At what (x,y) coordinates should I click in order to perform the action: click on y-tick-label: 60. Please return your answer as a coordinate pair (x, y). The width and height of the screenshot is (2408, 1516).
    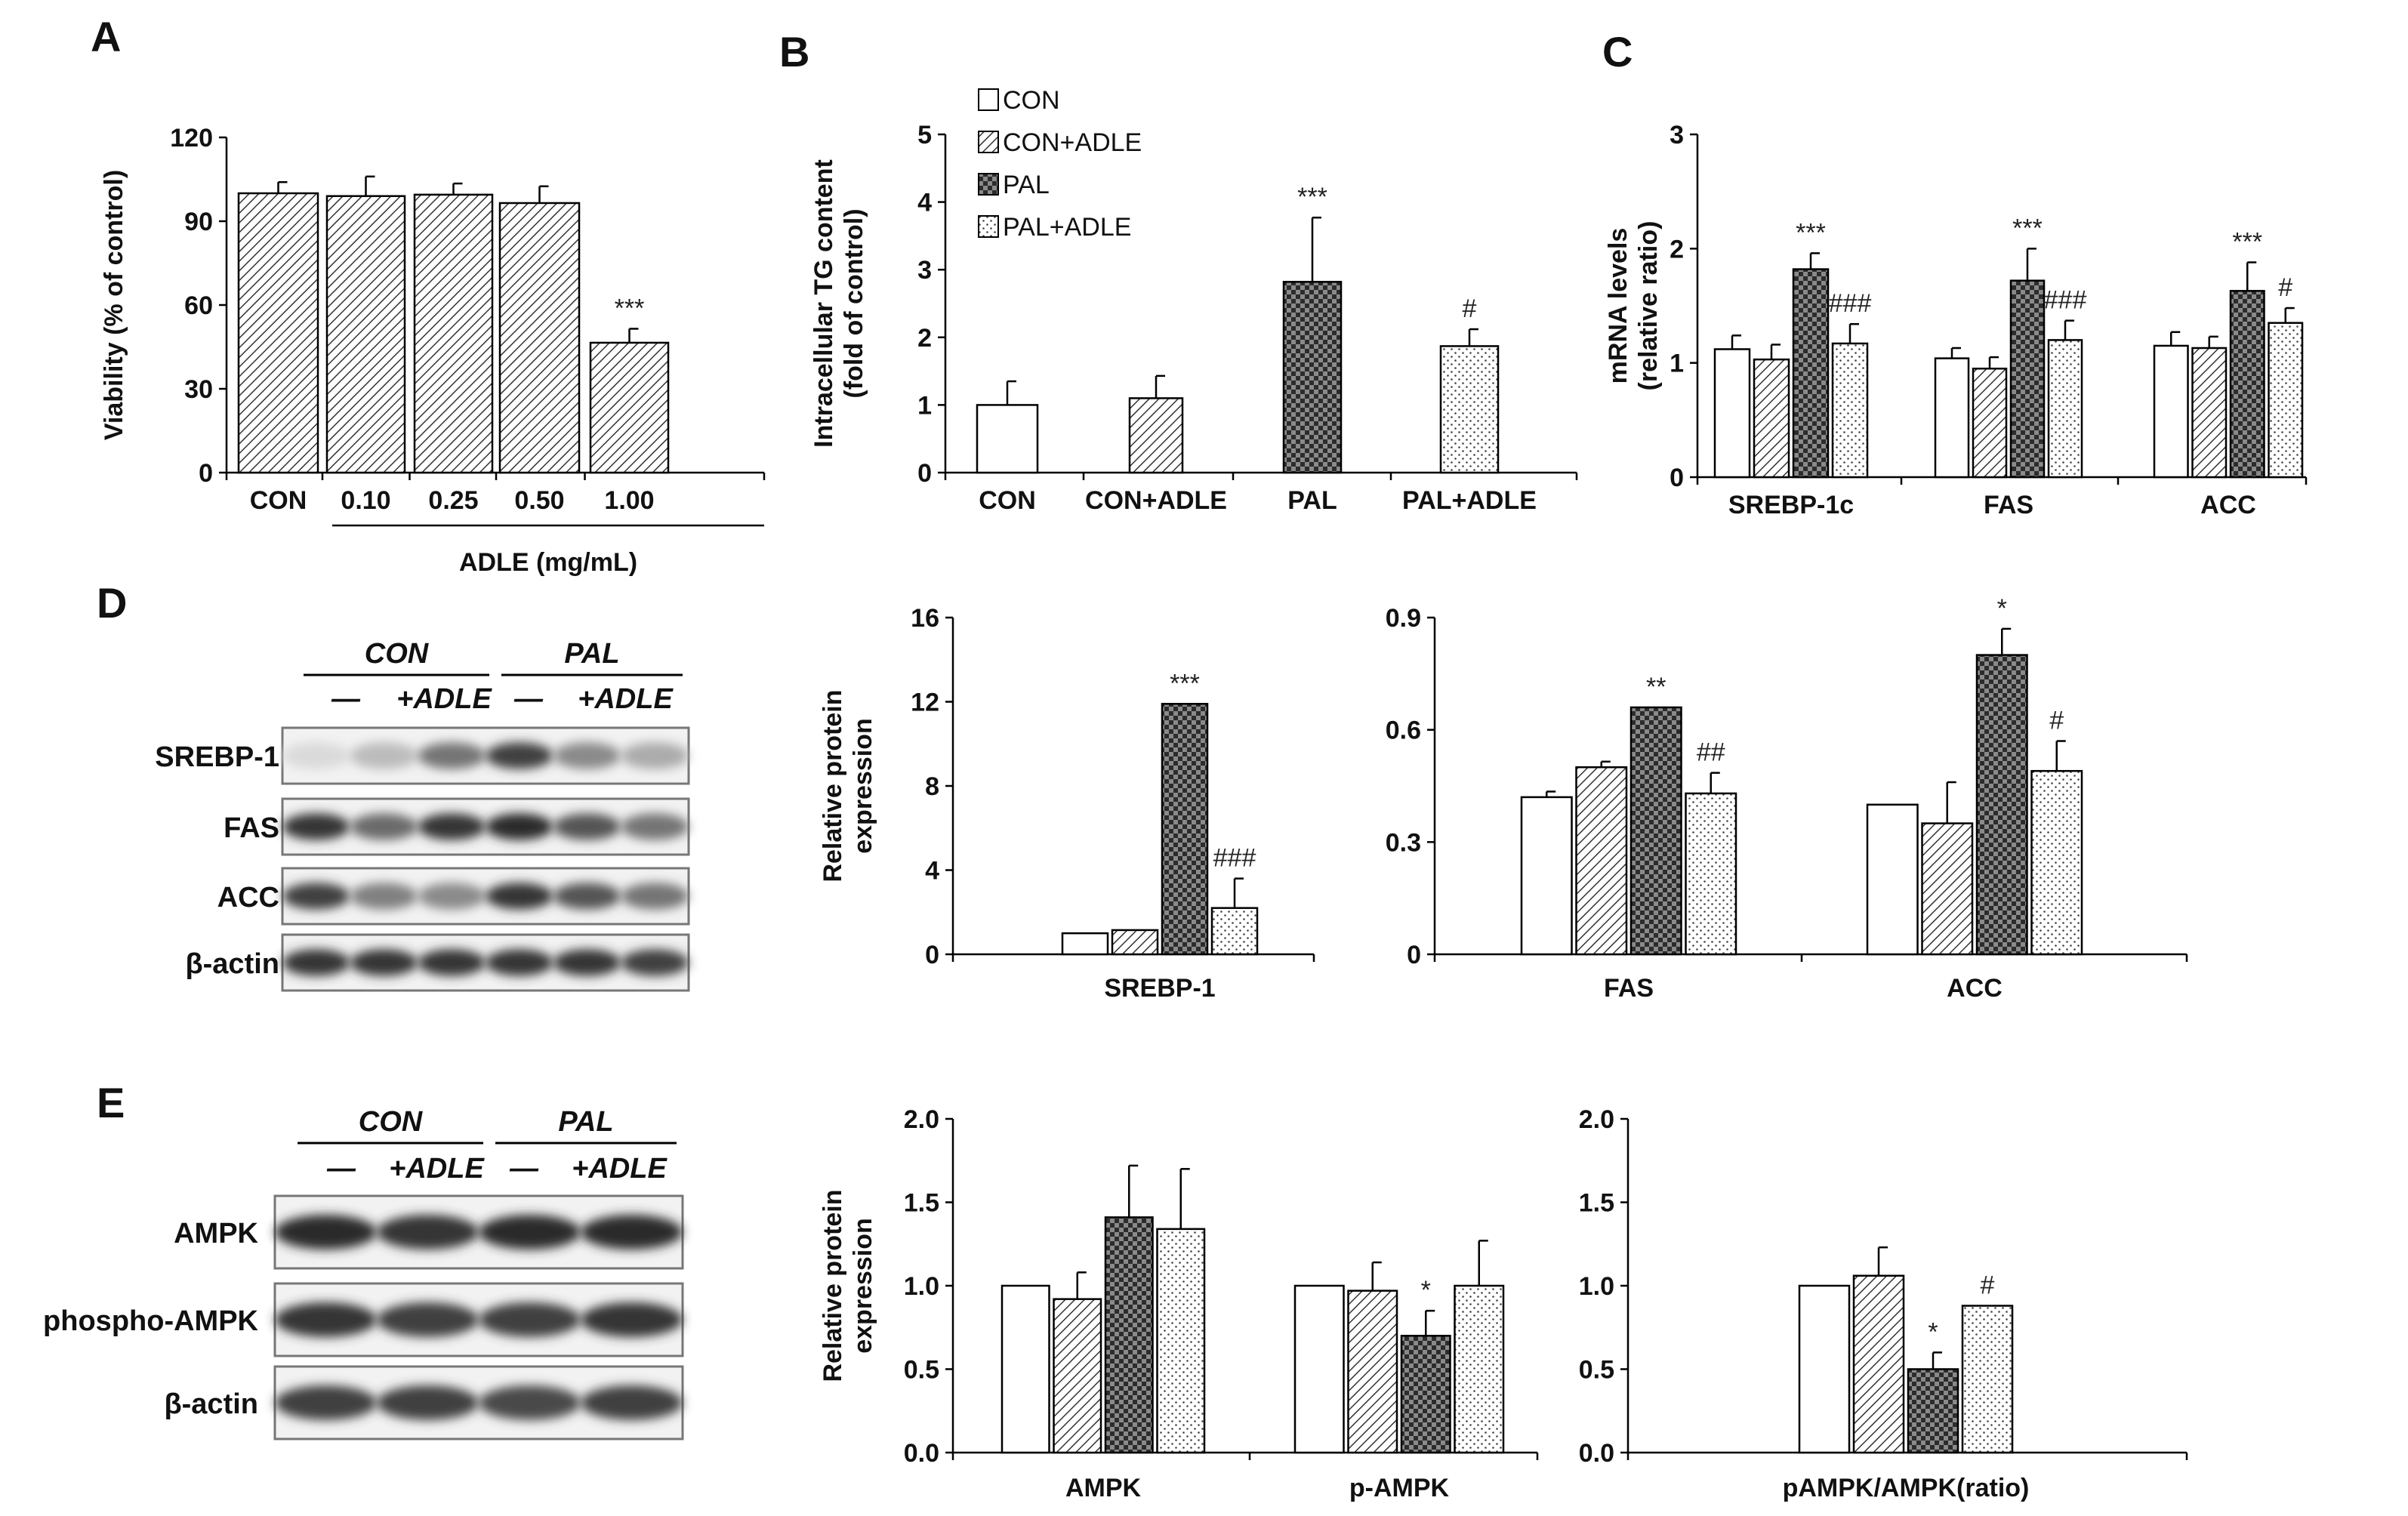
    Looking at the image, I should click on (198, 305).